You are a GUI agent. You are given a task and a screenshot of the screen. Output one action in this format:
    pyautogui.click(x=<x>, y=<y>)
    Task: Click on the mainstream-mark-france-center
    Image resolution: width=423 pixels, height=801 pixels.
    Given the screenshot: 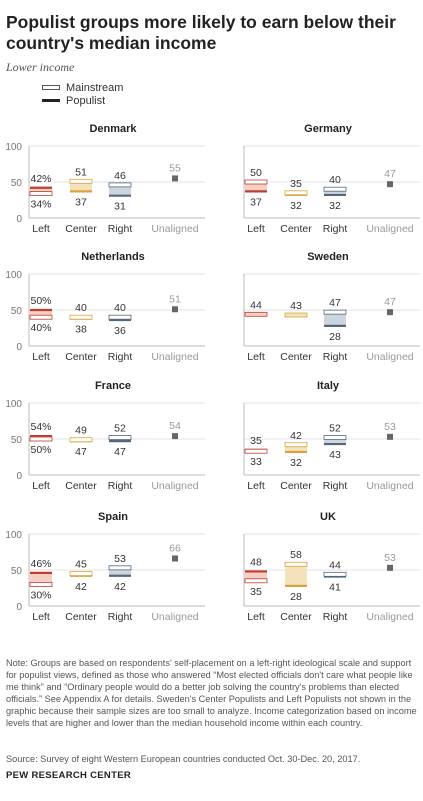 What is the action you would take?
    pyautogui.click(x=81, y=440)
    